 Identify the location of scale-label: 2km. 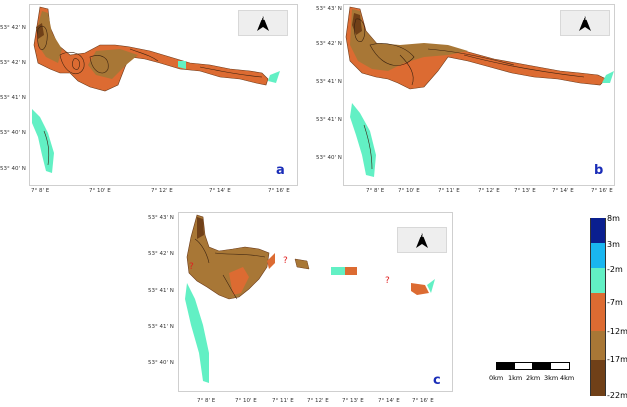
(533, 378).